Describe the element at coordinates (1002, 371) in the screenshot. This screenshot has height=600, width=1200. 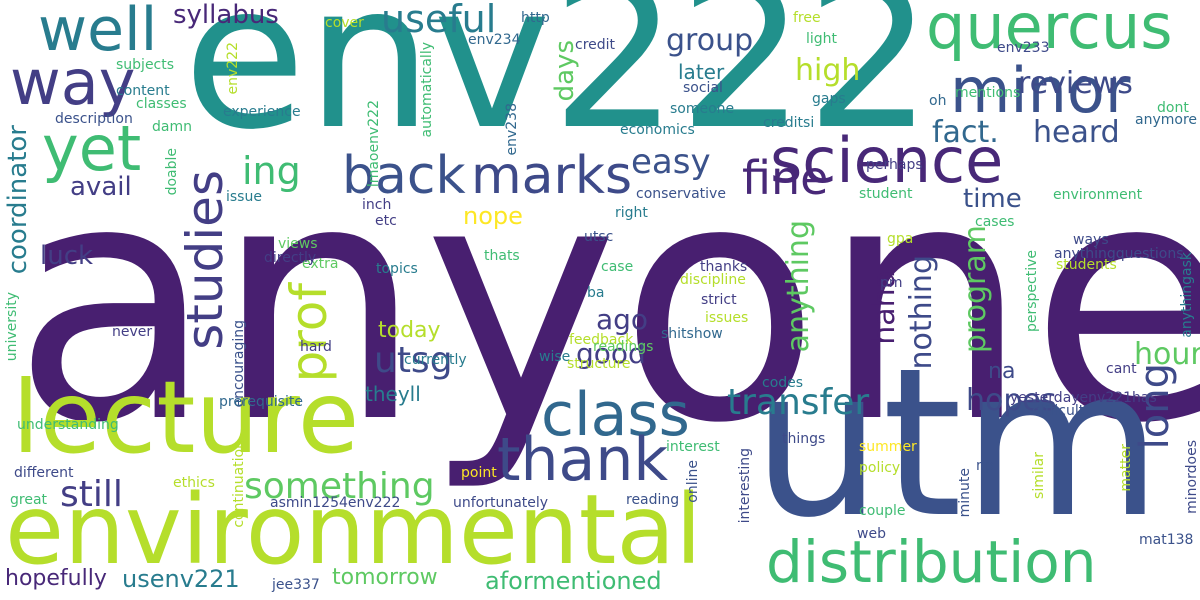
I see `word: na` at that location.